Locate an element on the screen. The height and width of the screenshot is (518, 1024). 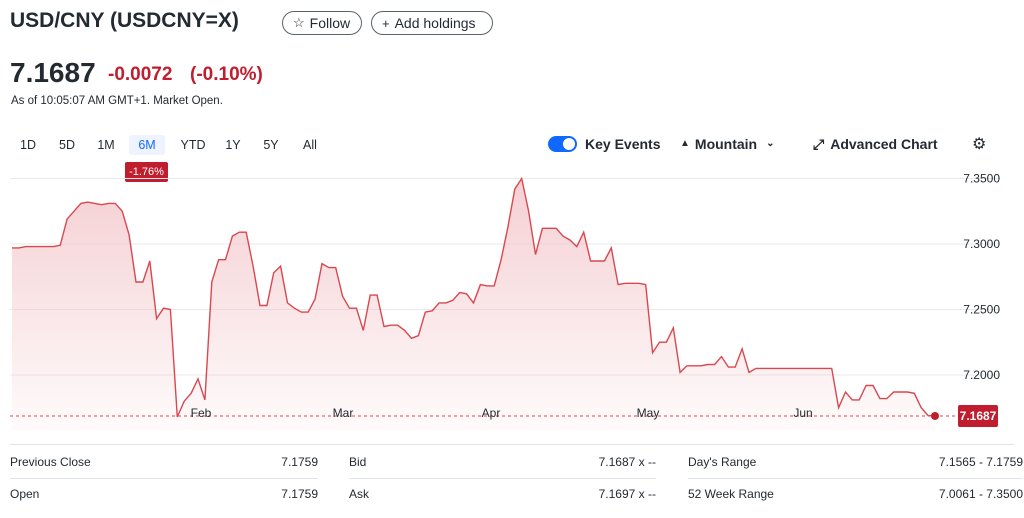
range-button-5y: 5Y is located at coordinates (271, 145).